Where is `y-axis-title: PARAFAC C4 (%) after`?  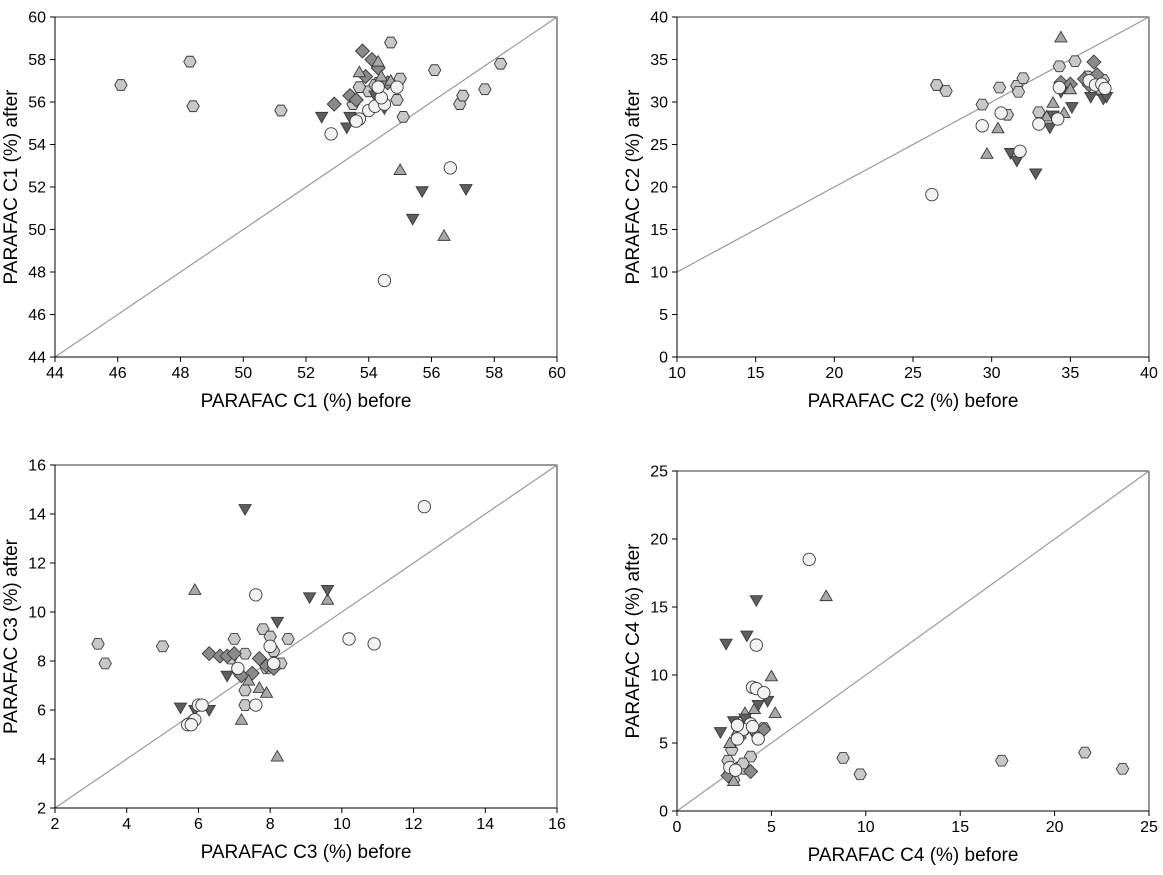 y-axis-title: PARAFAC C4 (%) after is located at coordinates (633, 641).